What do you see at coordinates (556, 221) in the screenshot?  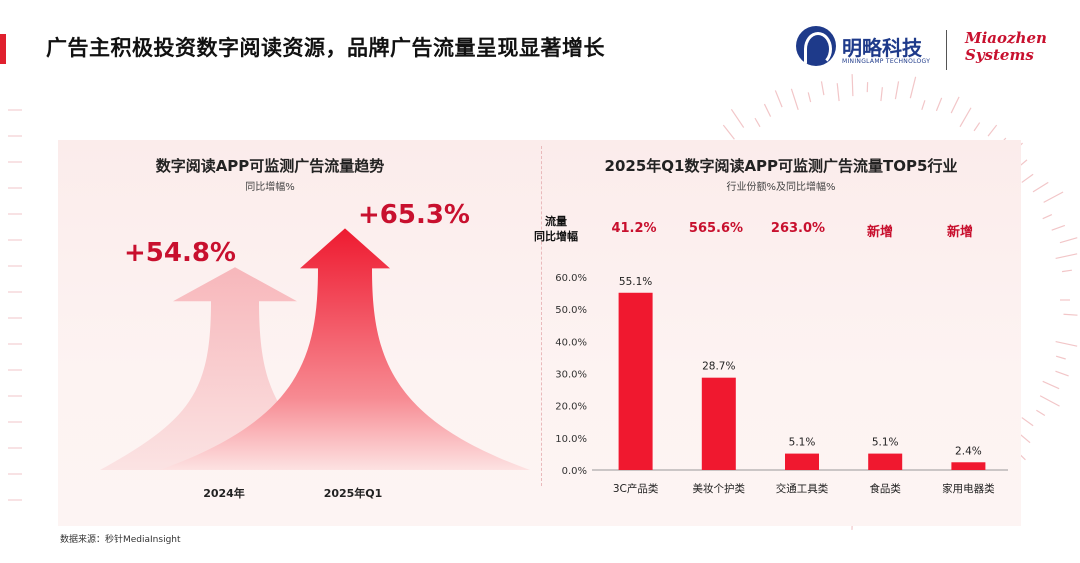 I see `growth-row-header-line1: 流量` at bounding box center [556, 221].